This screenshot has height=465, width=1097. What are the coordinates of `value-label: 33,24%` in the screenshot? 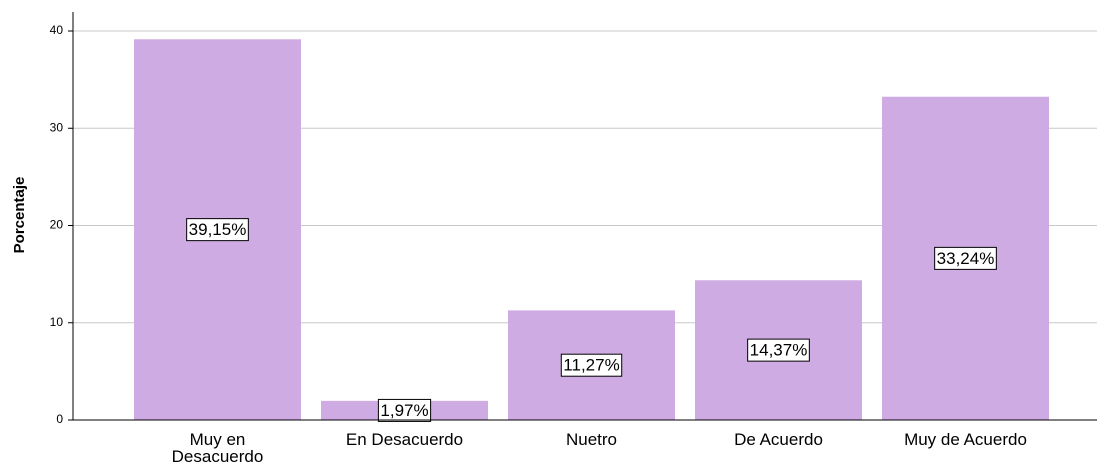 It's located at (966, 258).